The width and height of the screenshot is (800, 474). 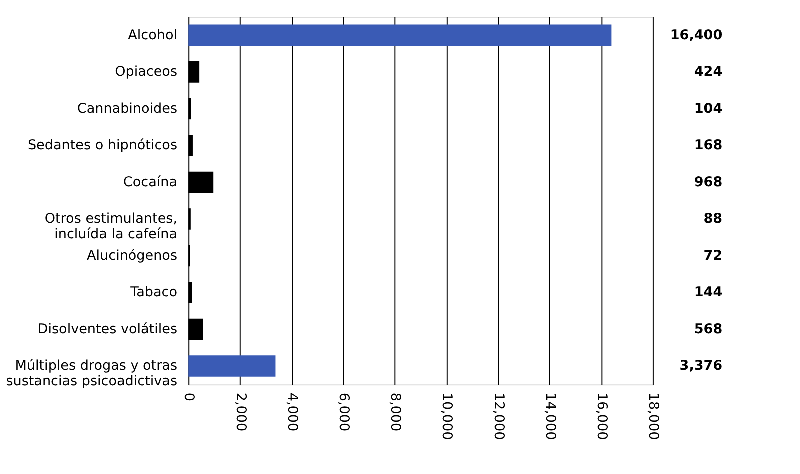 I want to click on y-tick-label: Sedantes o hipnóticos, so click(x=103, y=146).